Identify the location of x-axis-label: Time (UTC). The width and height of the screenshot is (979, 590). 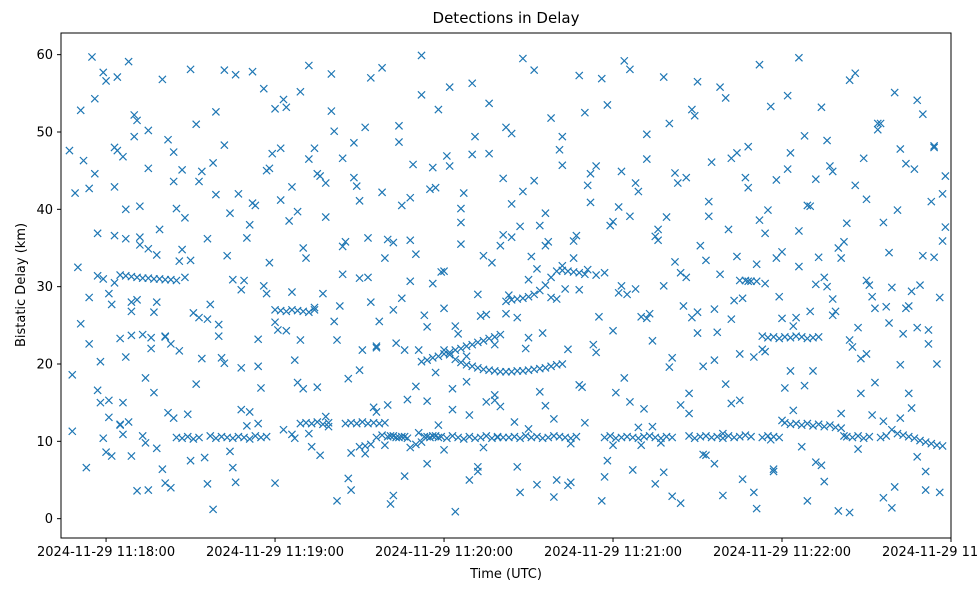
(505, 574).